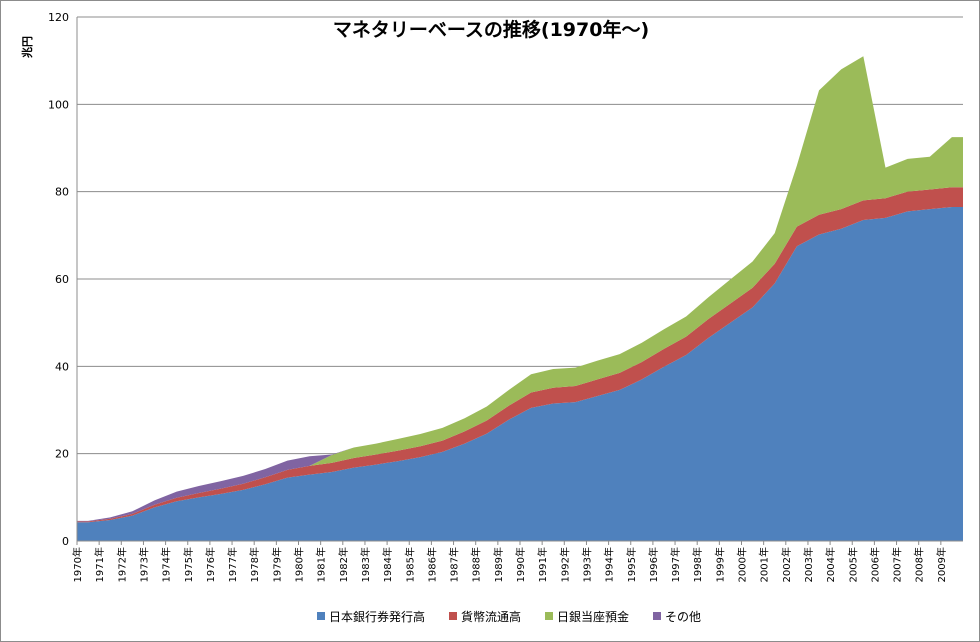 Image resolution: width=980 pixels, height=642 pixels. What do you see at coordinates (62, 366) in the screenshot?
I see `y-tick-label: 40` at bounding box center [62, 366].